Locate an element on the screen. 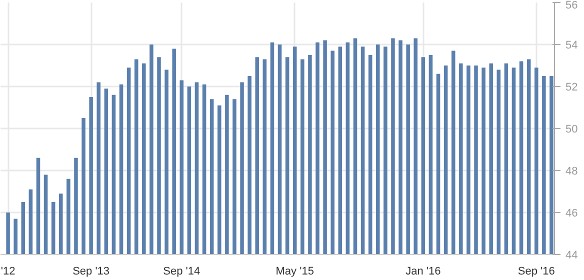 This screenshot has height=280, width=584. x-tick-label: Sep '13 is located at coordinates (91, 272).